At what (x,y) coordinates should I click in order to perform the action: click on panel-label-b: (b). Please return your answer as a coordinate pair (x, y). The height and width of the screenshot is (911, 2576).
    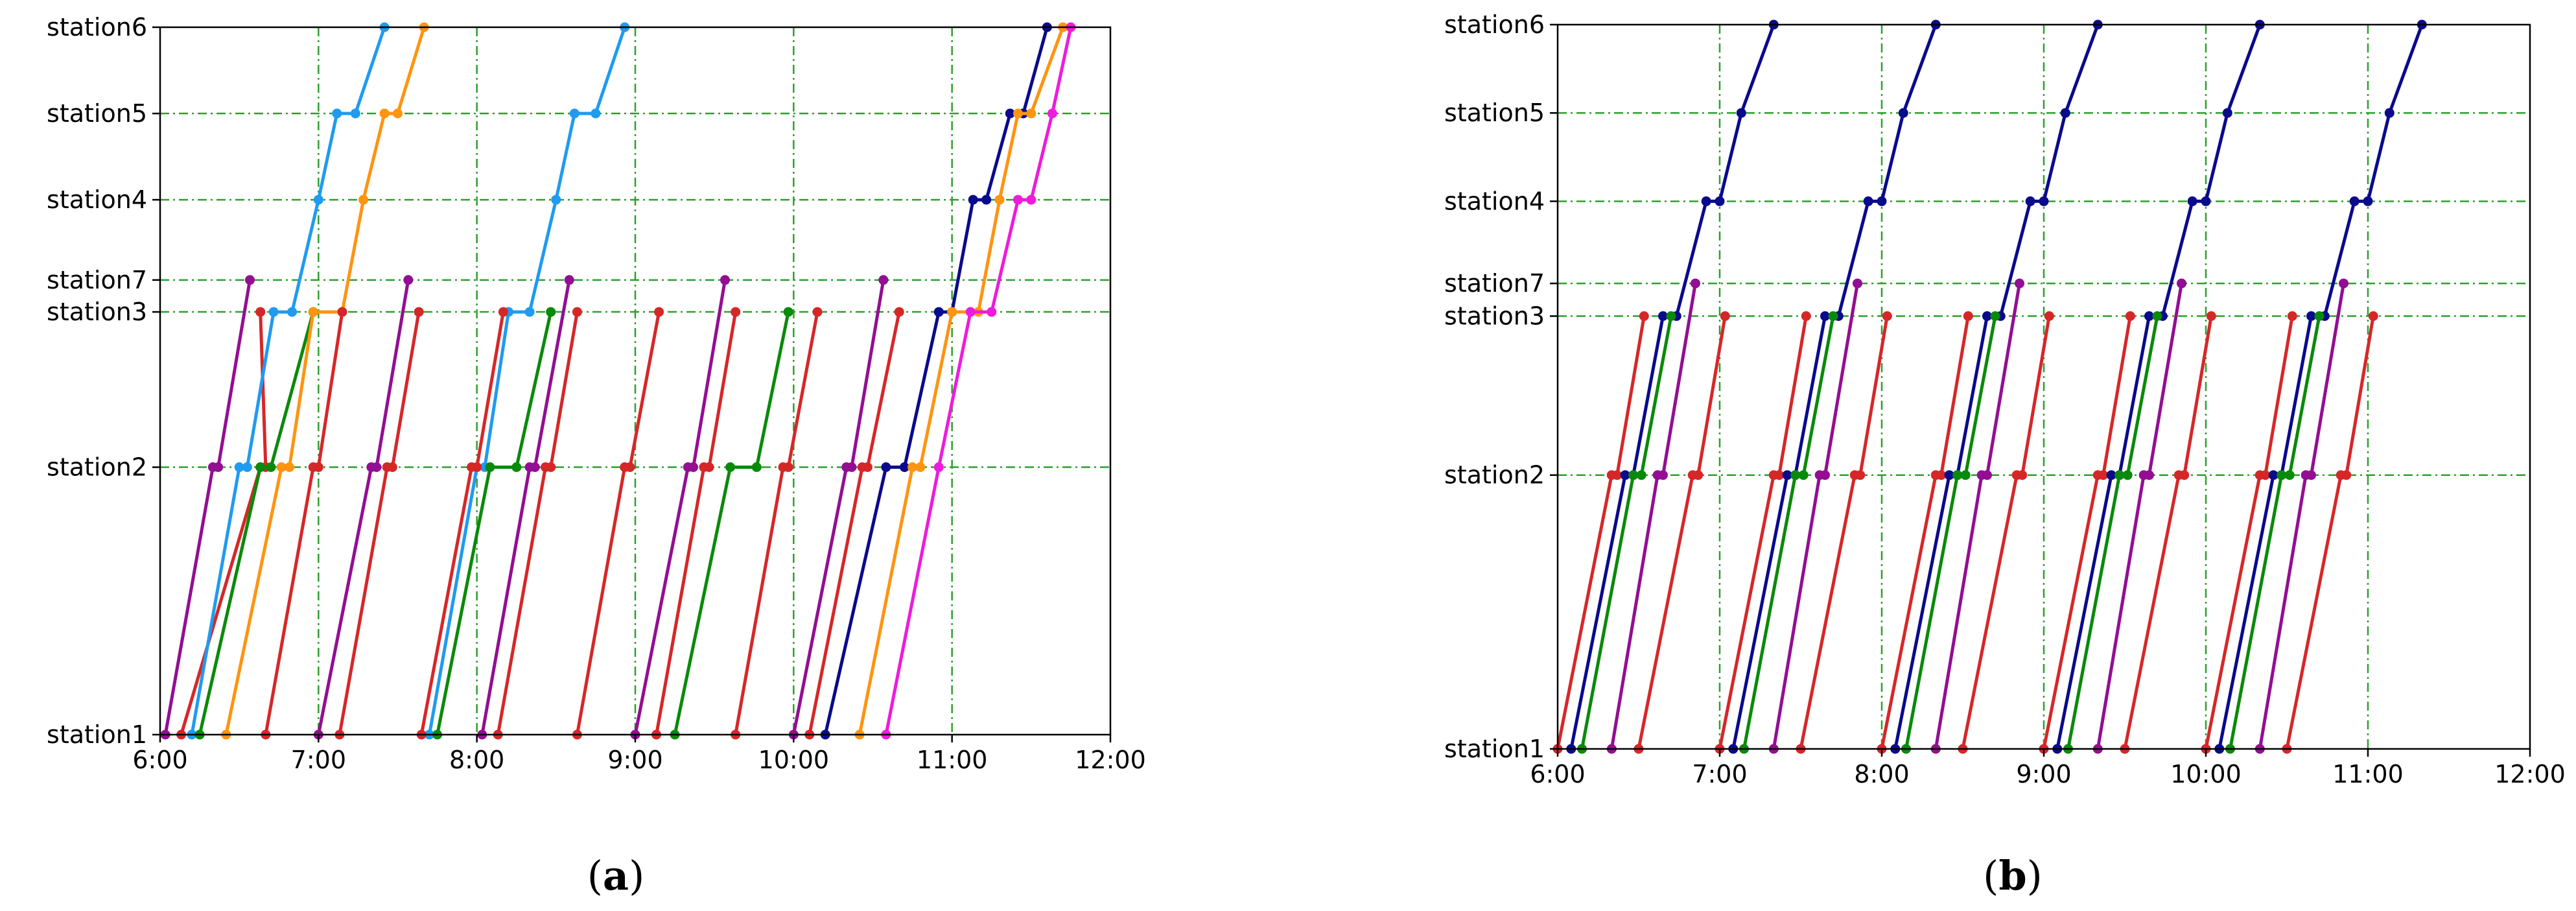
    Looking at the image, I should click on (2013, 875).